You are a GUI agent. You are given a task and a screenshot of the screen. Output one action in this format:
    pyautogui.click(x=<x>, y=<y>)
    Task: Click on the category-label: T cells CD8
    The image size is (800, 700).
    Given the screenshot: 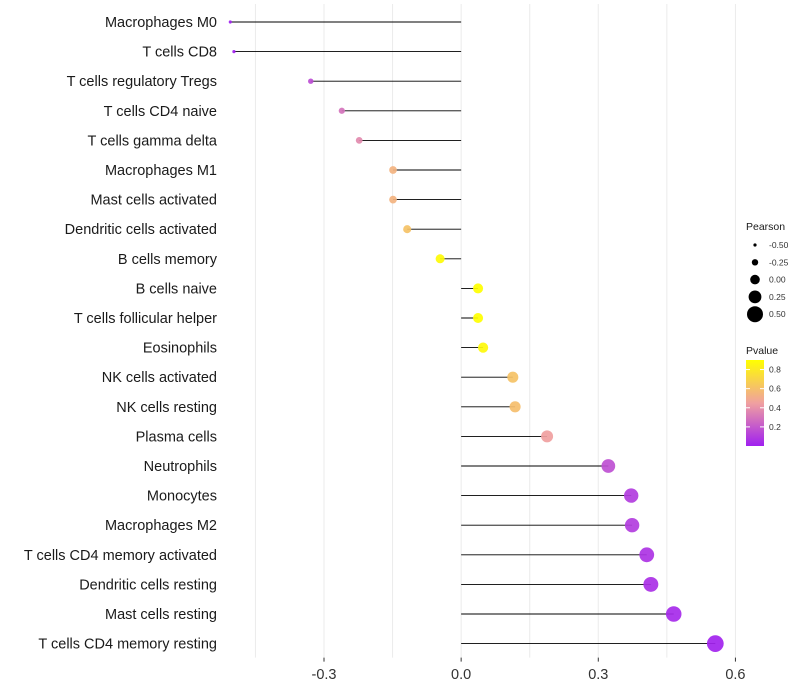 What is the action you would take?
    pyautogui.click(x=179, y=53)
    